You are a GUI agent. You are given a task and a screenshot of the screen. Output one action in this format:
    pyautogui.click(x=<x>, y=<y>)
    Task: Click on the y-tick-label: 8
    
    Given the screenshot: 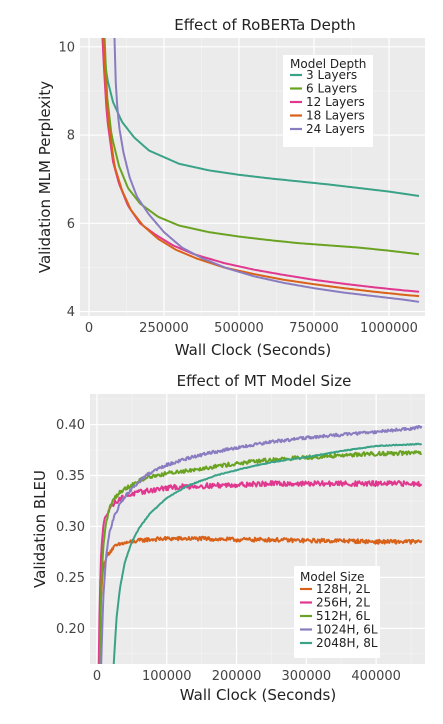 What is the action you would take?
    pyautogui.click(x=71, y=136)
    